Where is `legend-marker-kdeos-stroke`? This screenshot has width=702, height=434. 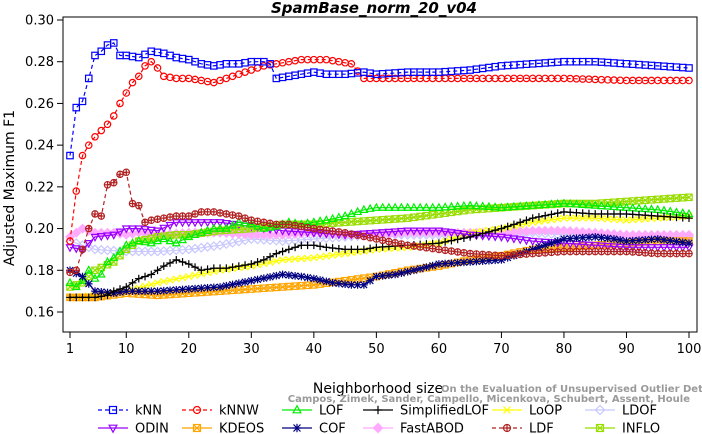
legend-marker-kdeos-stroke is located at coordinates (197, 428).